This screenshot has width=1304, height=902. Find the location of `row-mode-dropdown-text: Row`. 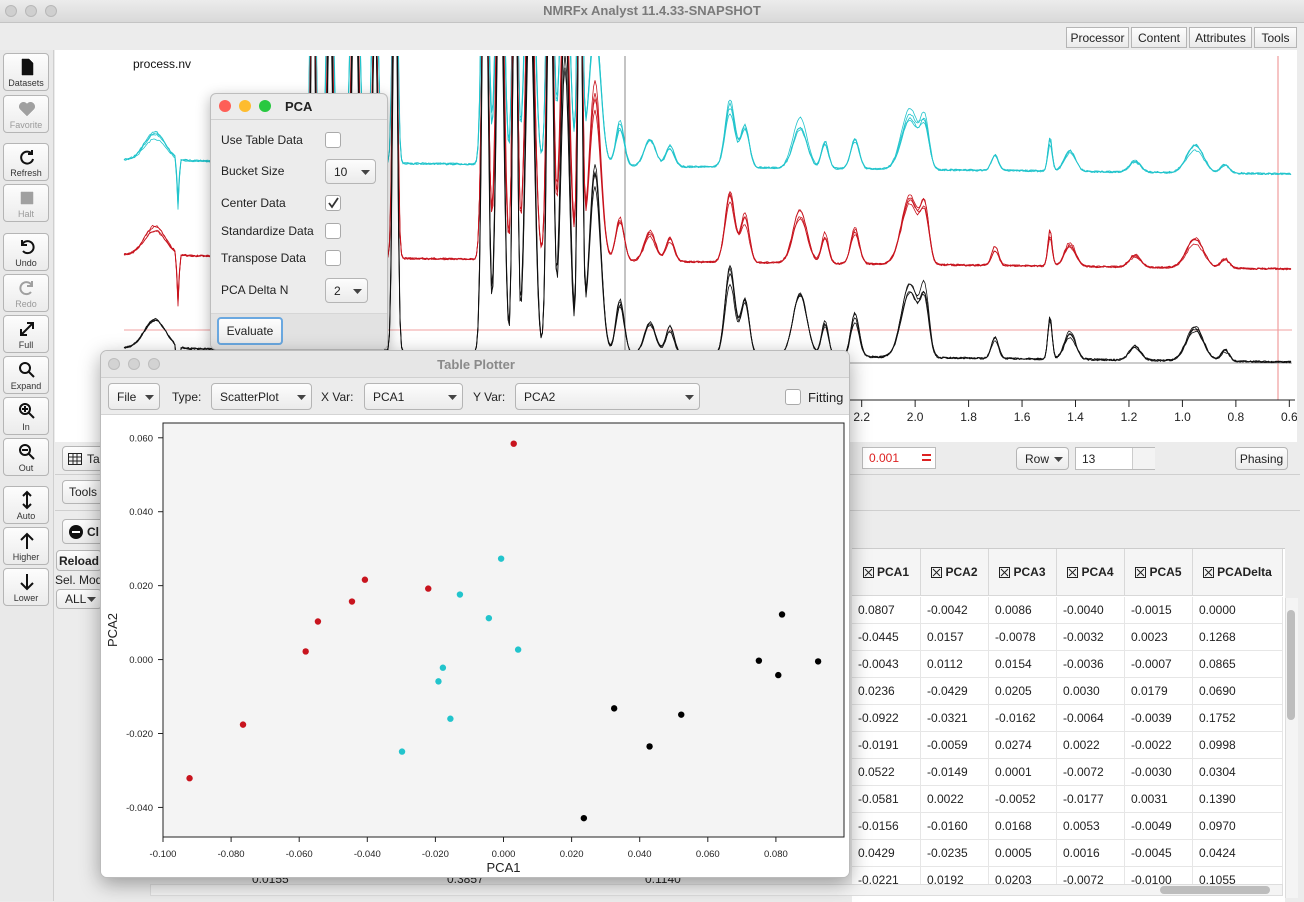

row-mode-dropdown-text: Row is located at coordinates (1037, 458).